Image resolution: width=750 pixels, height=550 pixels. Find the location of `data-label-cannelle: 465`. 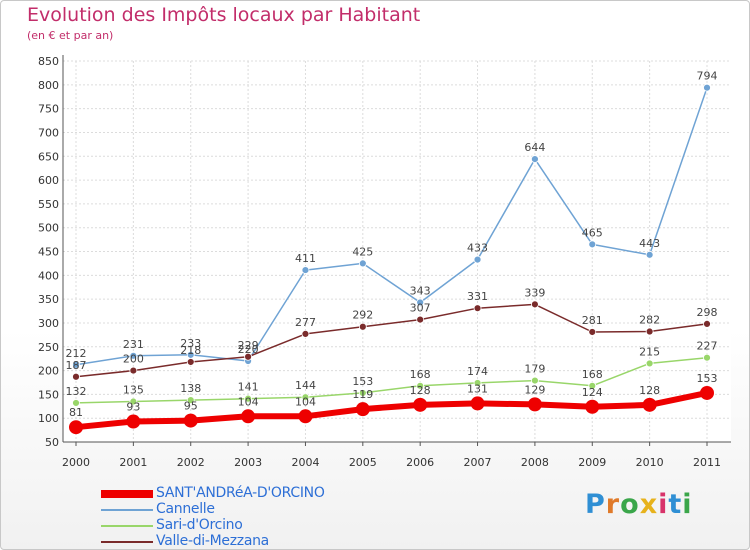

data-label-cannelle: 465 is located at coordinates (592, 232).